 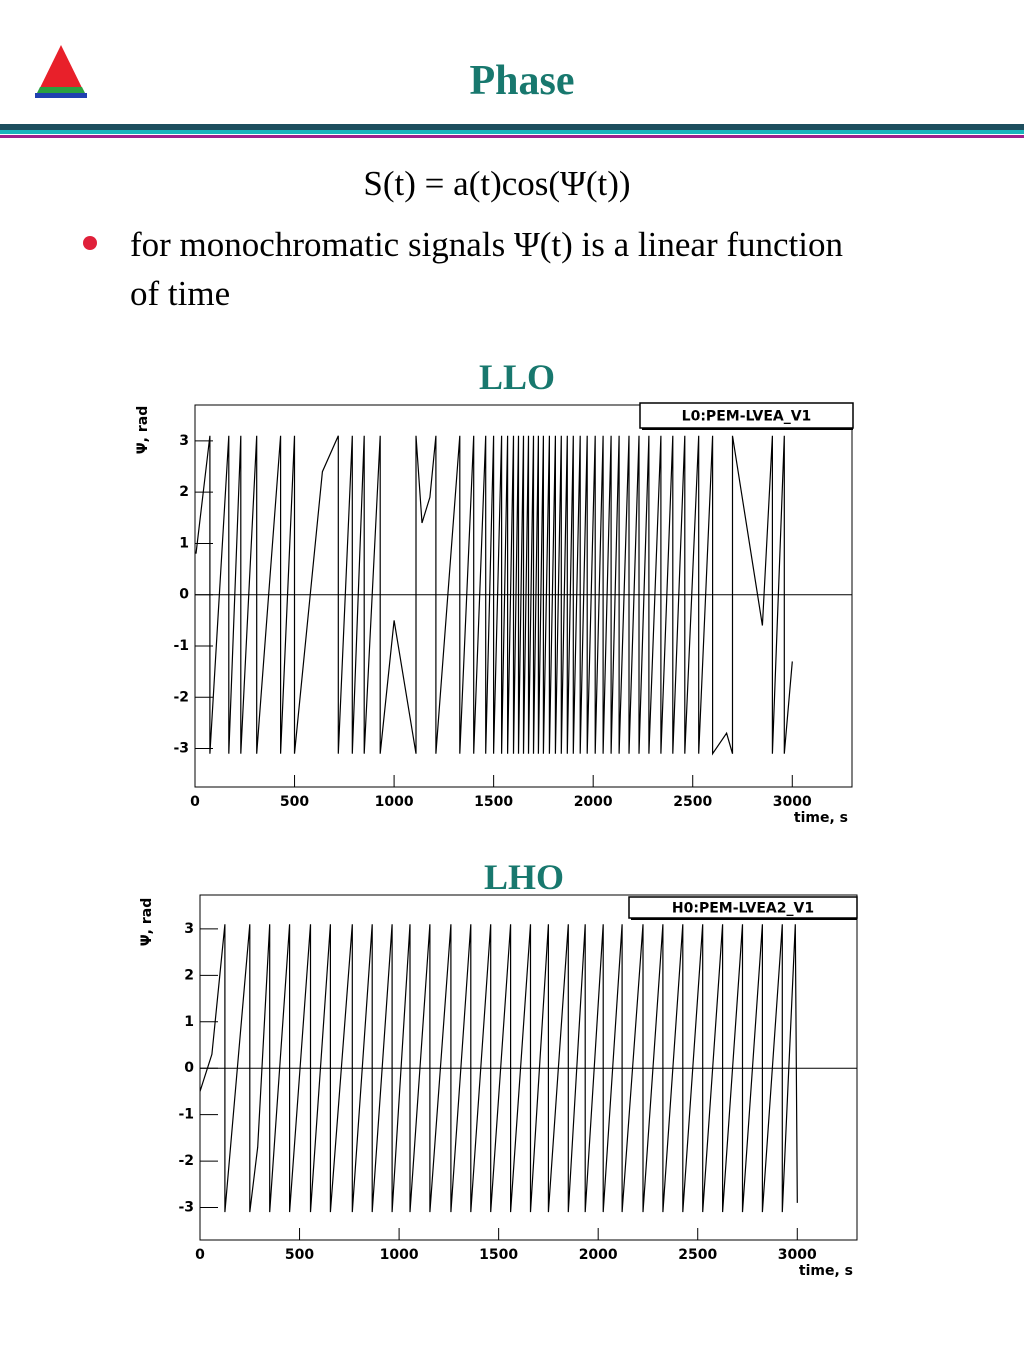 What do you see at coordinates (61, 71) in the screenshot?
I see `logo` at bounding box center [61, 71].